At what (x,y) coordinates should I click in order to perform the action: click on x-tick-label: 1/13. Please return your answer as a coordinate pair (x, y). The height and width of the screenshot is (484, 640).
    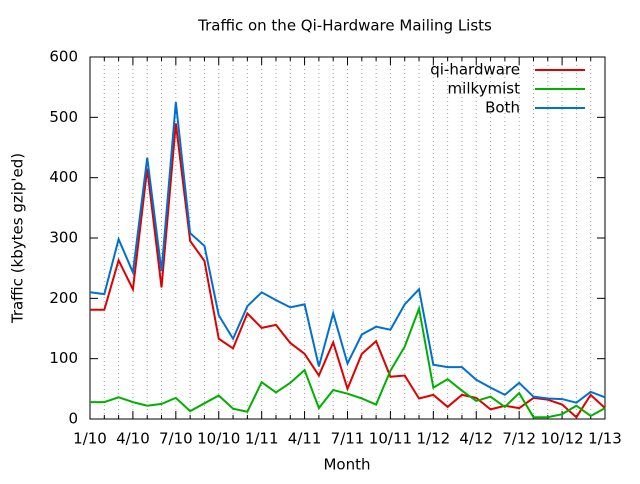
    Looking at the image, I should click on (605, 439).